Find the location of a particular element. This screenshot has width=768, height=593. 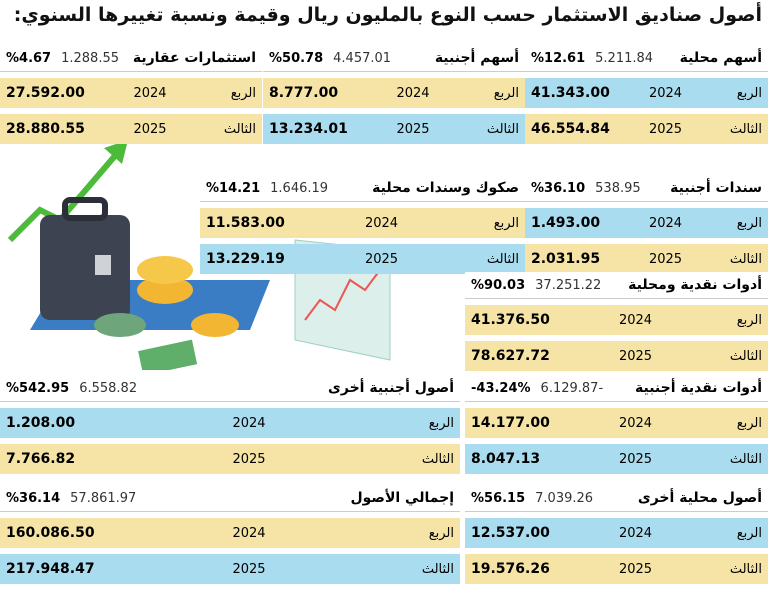

period-row: الربع 2024 11.583.00 is located at coordinates (362, 223).